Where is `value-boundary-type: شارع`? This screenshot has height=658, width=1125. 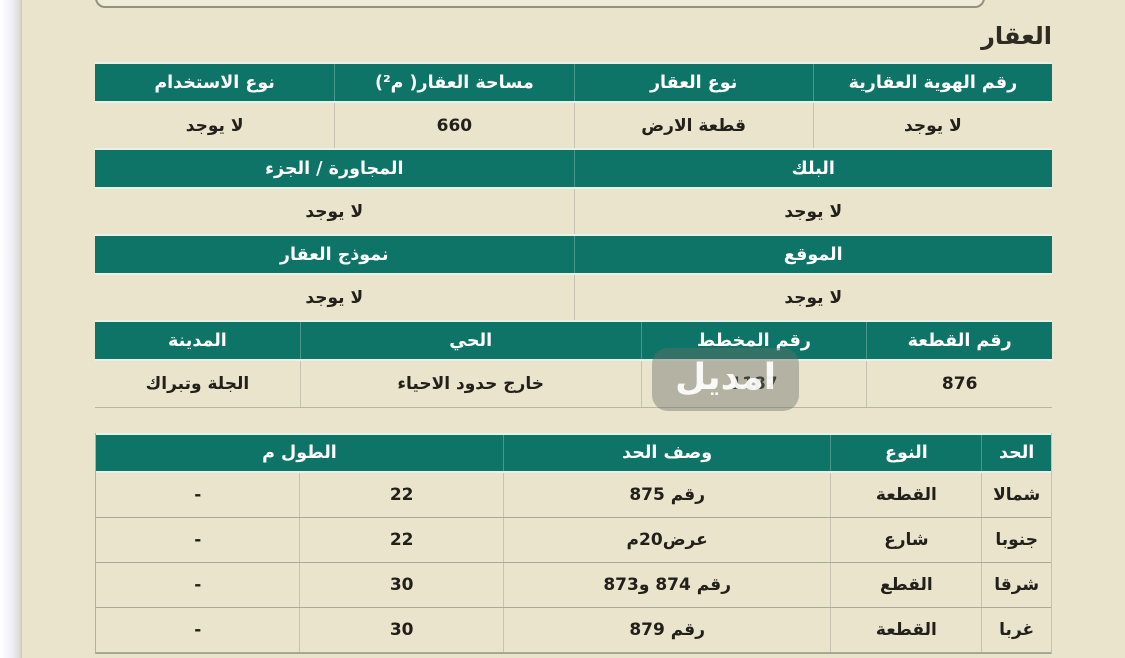 value-boundary-type: شارع is located at coordinates (905, 540).